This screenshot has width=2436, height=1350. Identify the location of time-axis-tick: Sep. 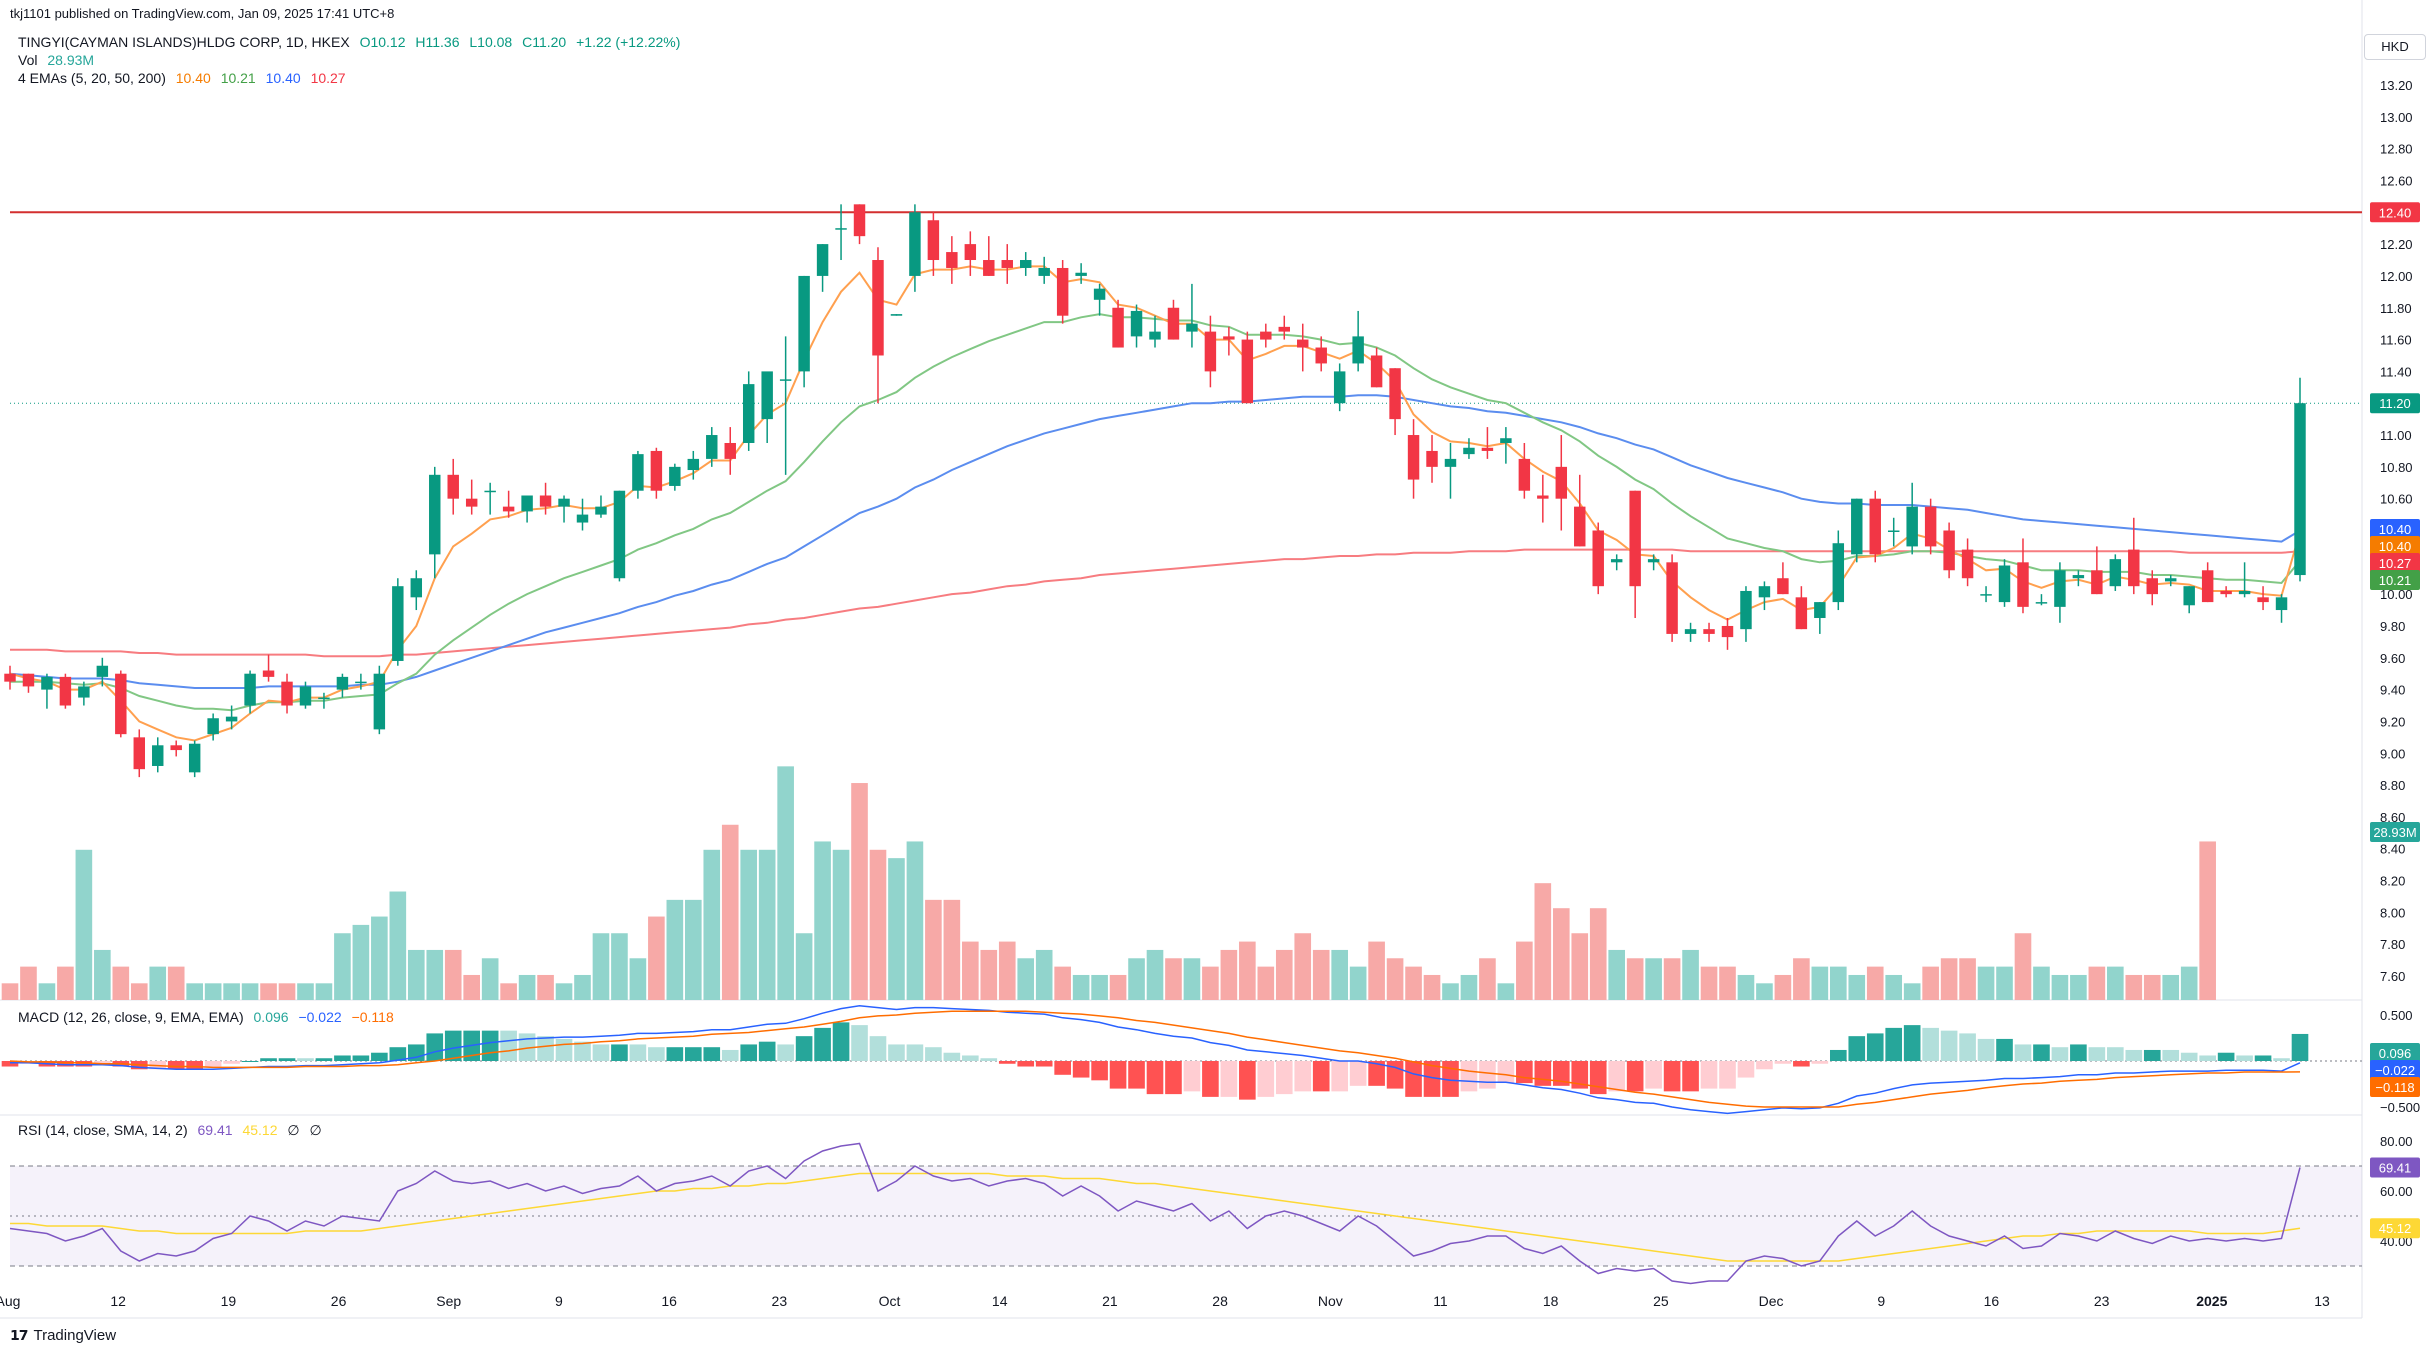
(448, 1301).